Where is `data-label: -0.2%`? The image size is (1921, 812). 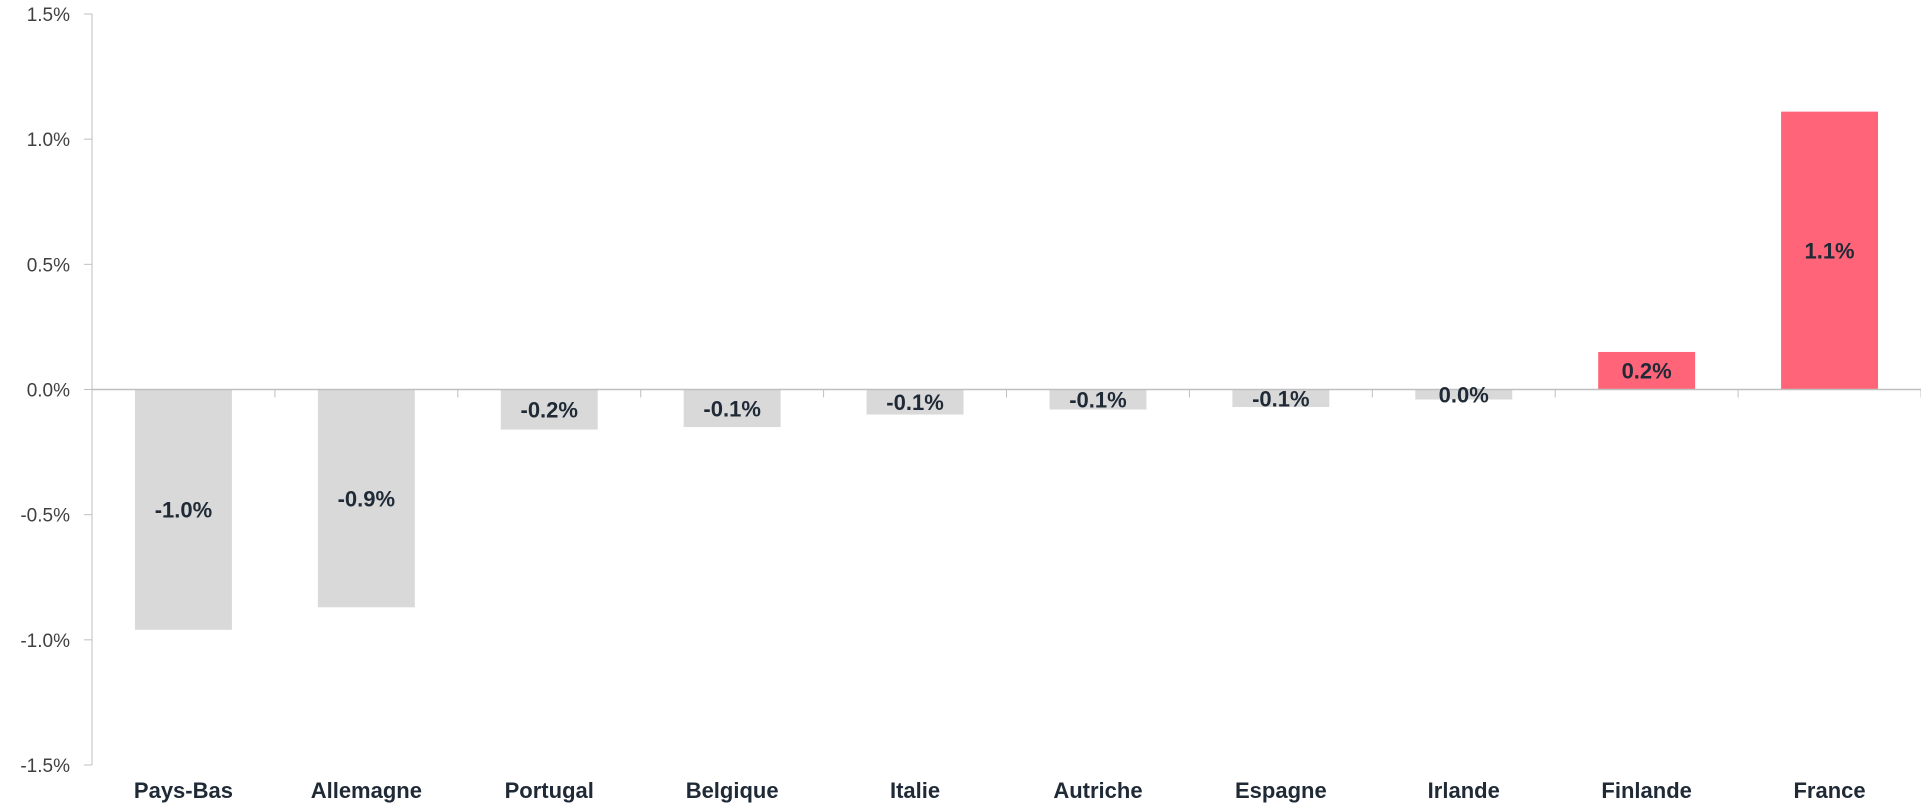 data-label: -0.2% is located at coordinates (549, 410).